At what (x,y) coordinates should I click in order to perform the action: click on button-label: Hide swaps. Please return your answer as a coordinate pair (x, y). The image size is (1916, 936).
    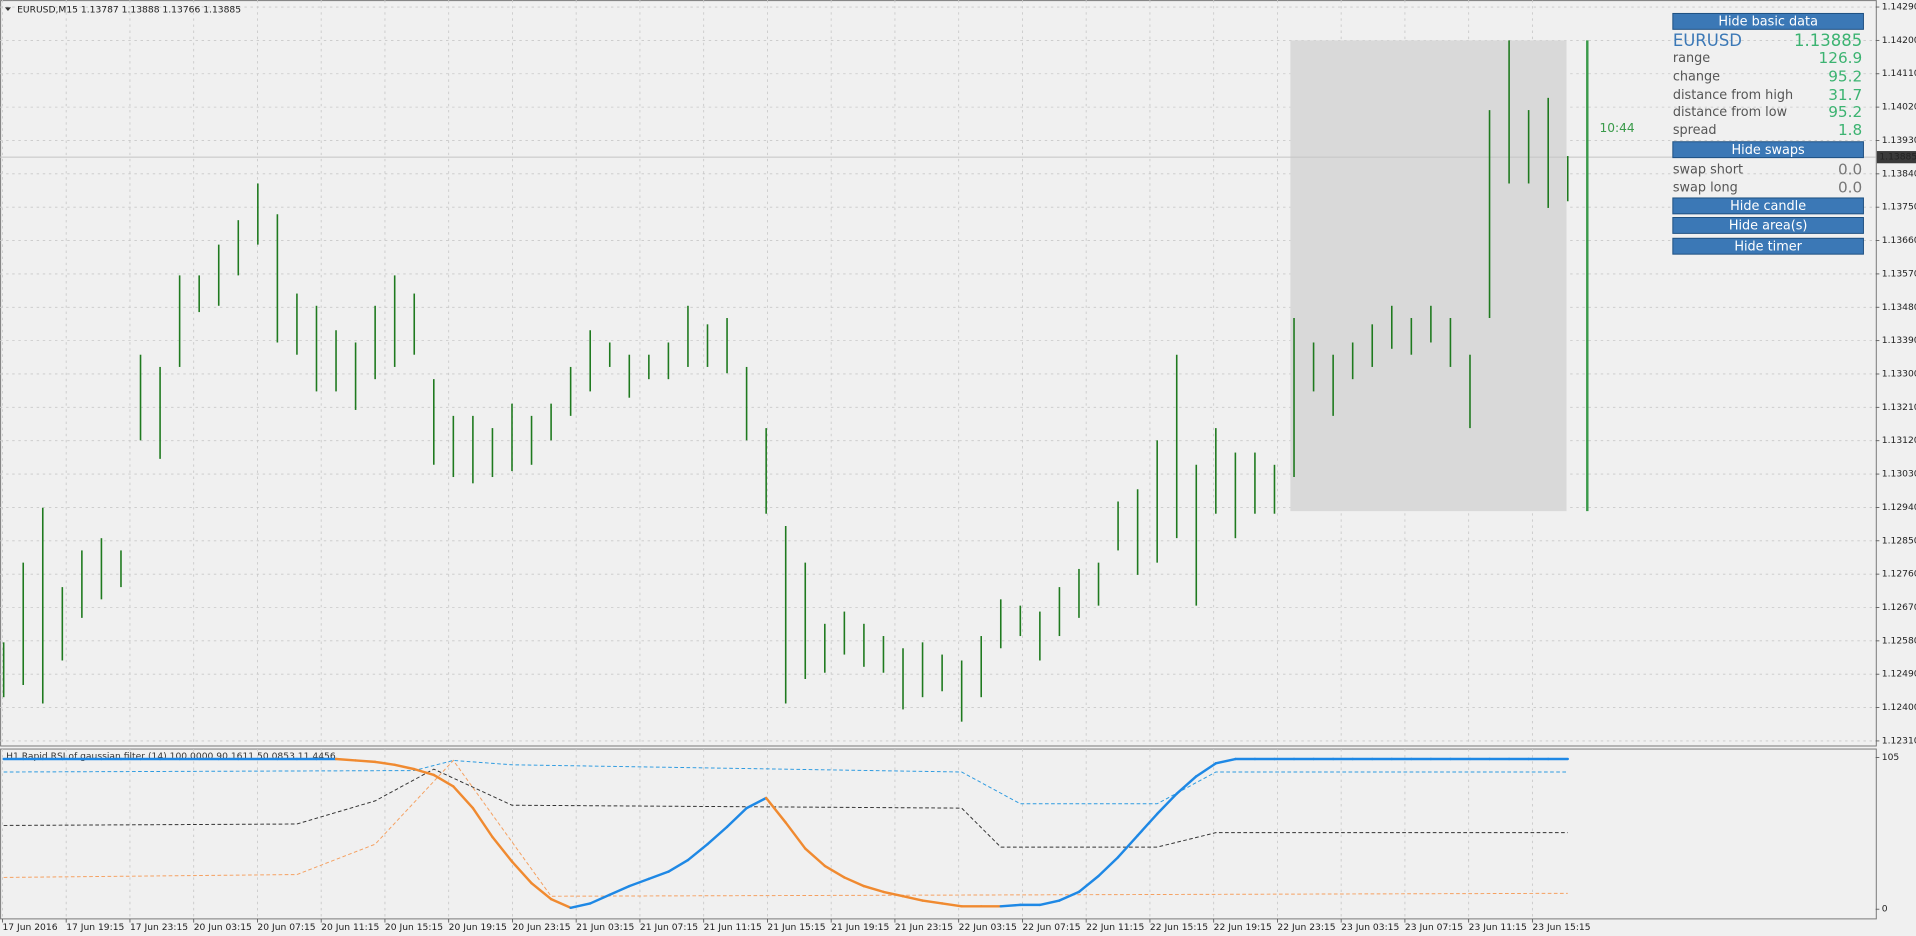
    Looking at the image, I should click on (1769, 150).